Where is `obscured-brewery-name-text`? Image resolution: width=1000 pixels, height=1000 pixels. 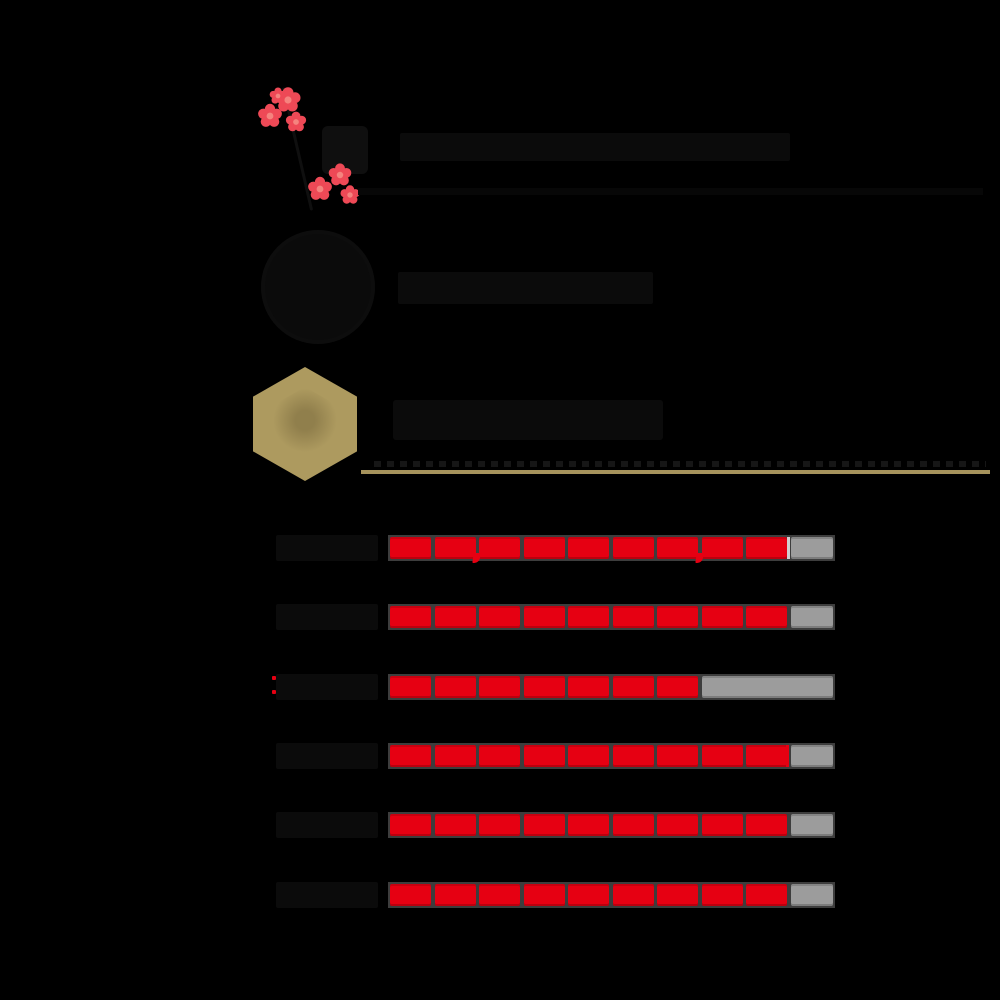 obscured-brewery-name-text is located at coordinates (525, 288).